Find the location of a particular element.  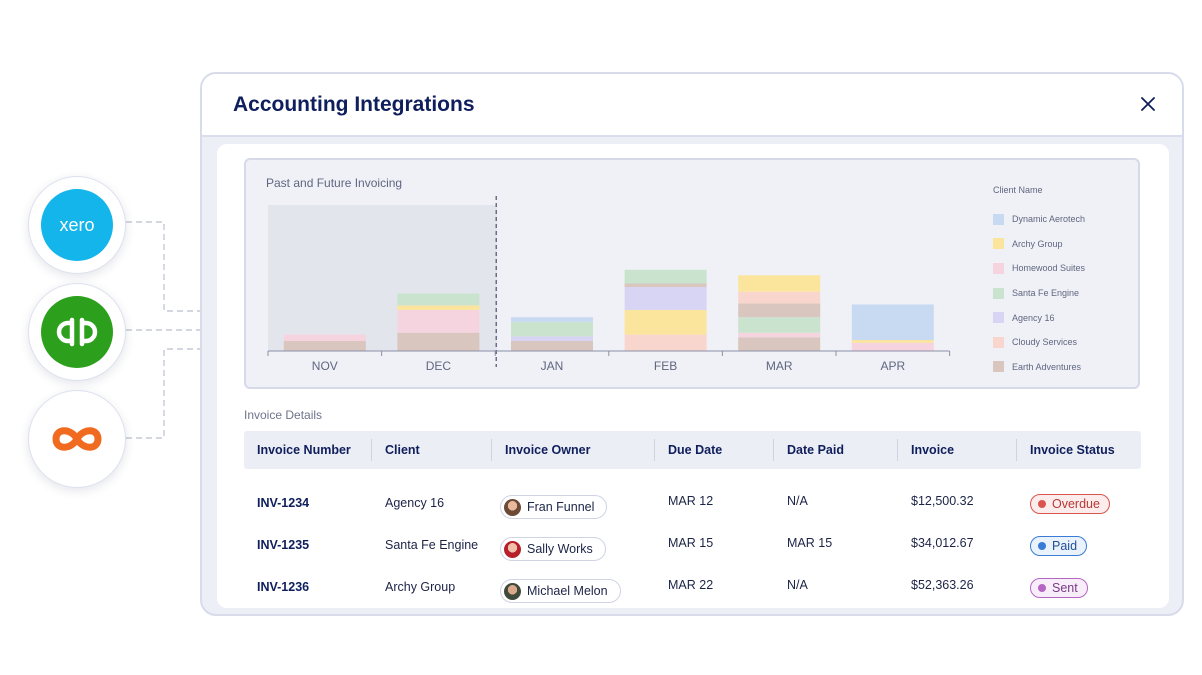

x-tick-label: MAR is located at coordinates (779, 366).